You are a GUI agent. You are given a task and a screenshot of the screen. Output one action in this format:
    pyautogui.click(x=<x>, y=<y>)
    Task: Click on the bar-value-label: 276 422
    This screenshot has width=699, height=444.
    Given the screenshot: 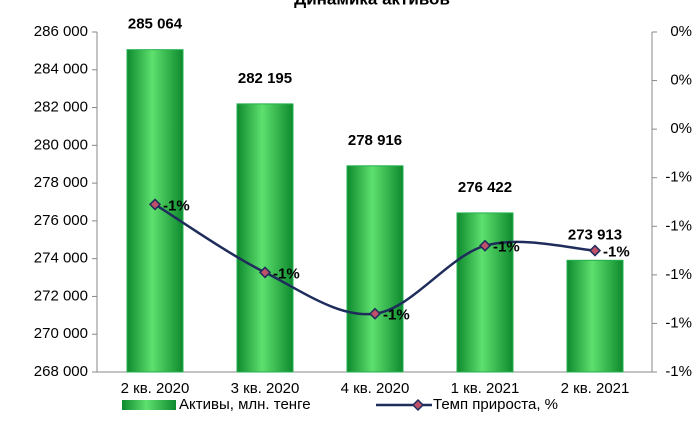 What is the action you would take?
    pyautogui.click(x=485, y=187)
    